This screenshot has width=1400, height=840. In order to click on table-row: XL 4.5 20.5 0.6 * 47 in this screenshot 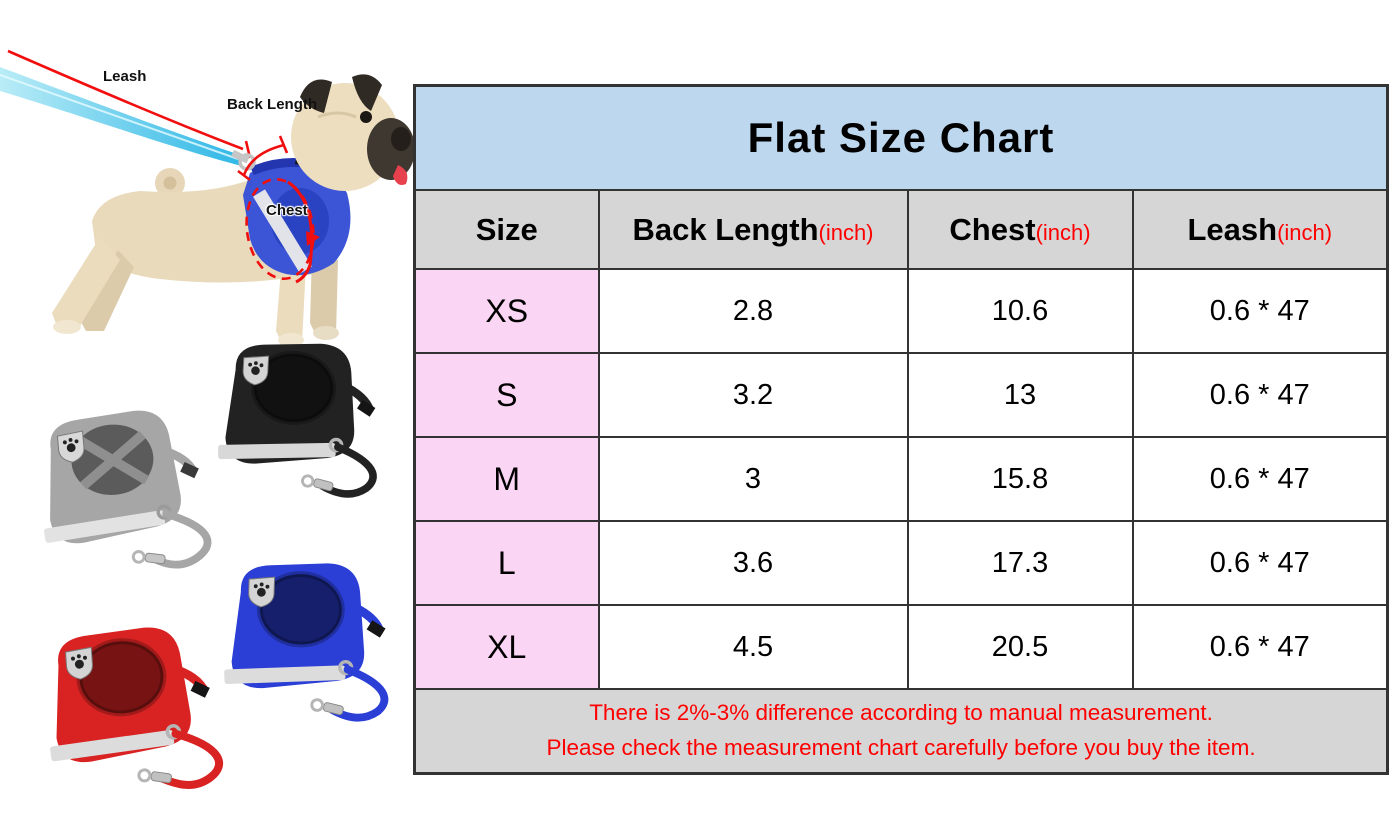, I will do `click(901, 647)`.